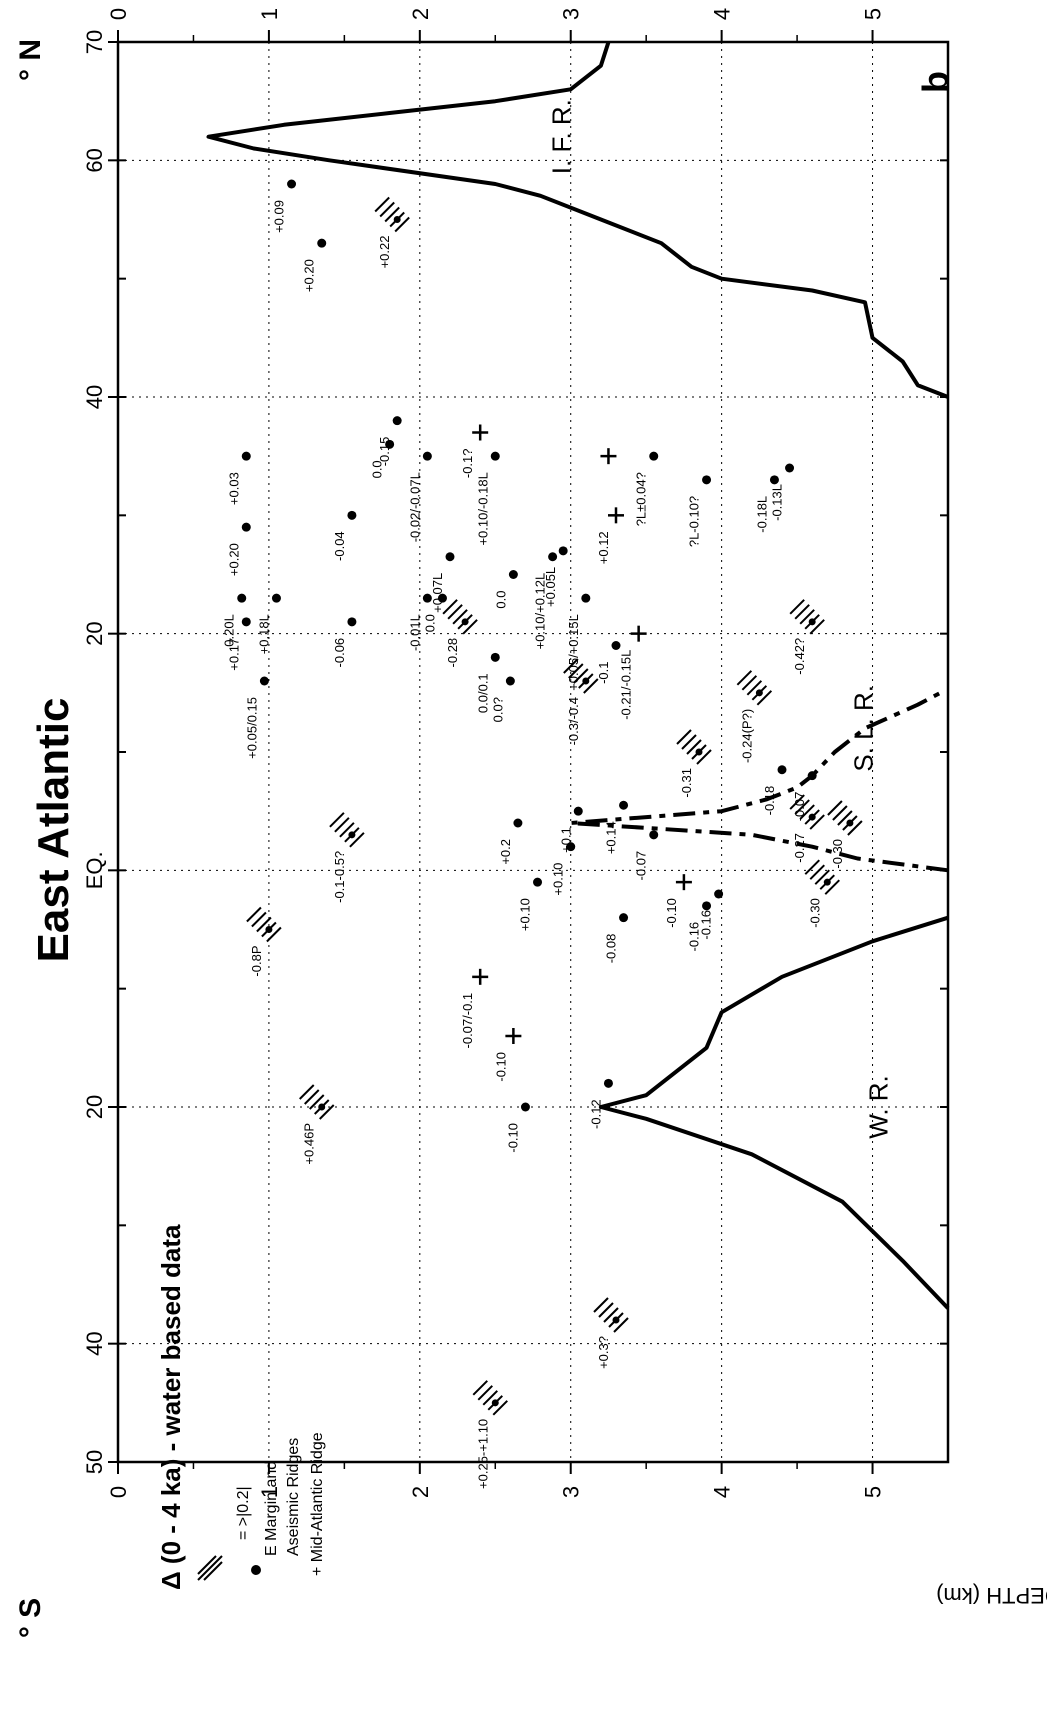 The image size is (1047, 1726). I want to click on data-point-label: -0.1, so click(603, 673).